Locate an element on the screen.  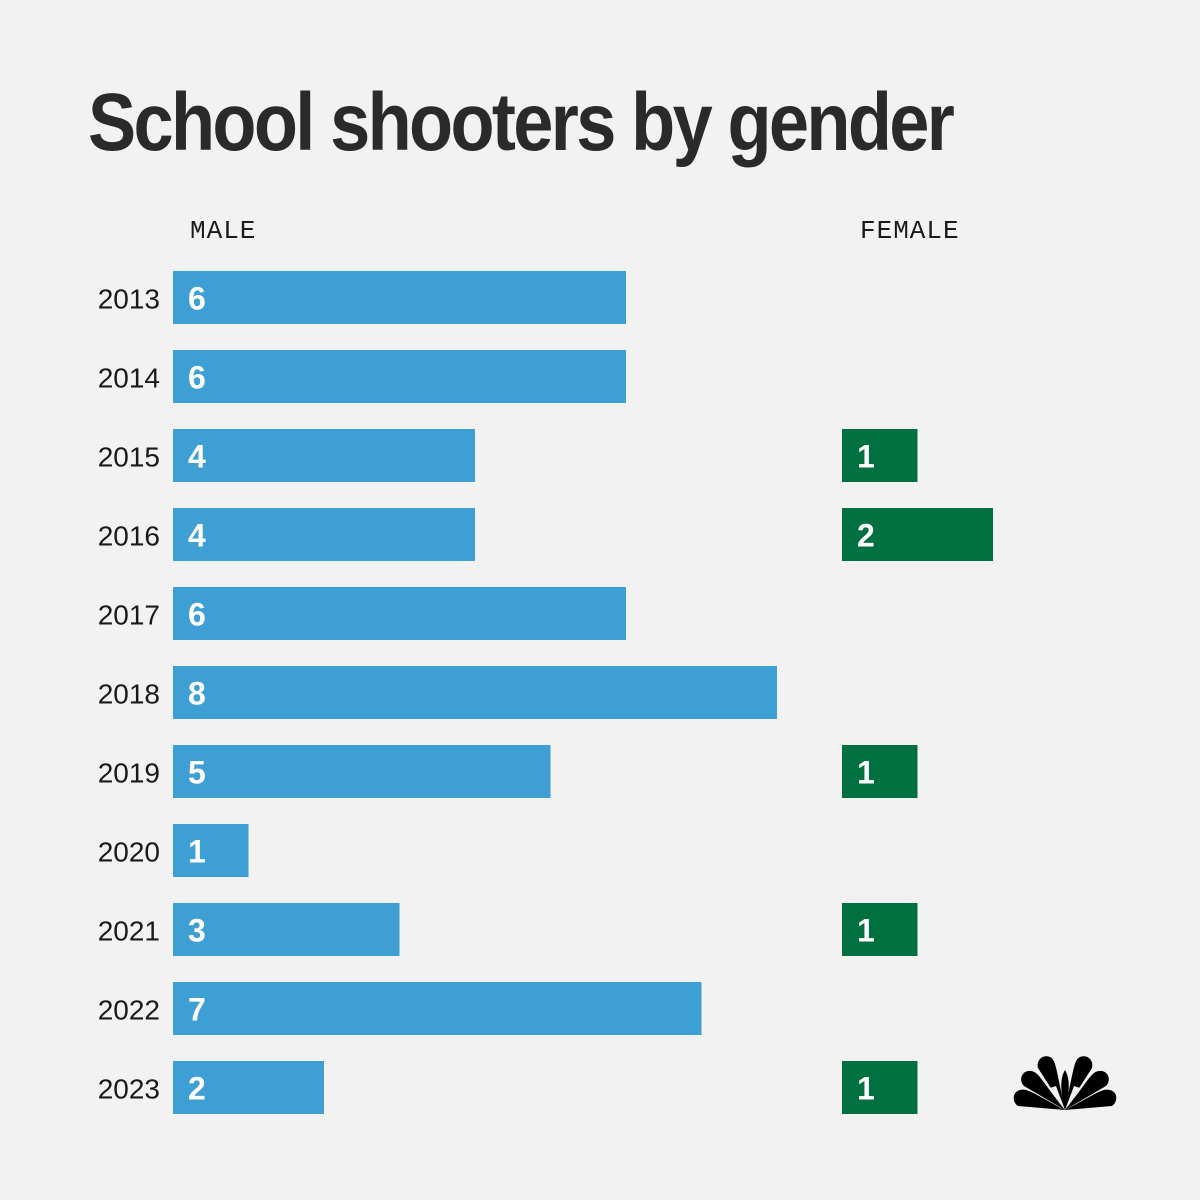
male-value-label: 3 is located at coordinates (197, 931).